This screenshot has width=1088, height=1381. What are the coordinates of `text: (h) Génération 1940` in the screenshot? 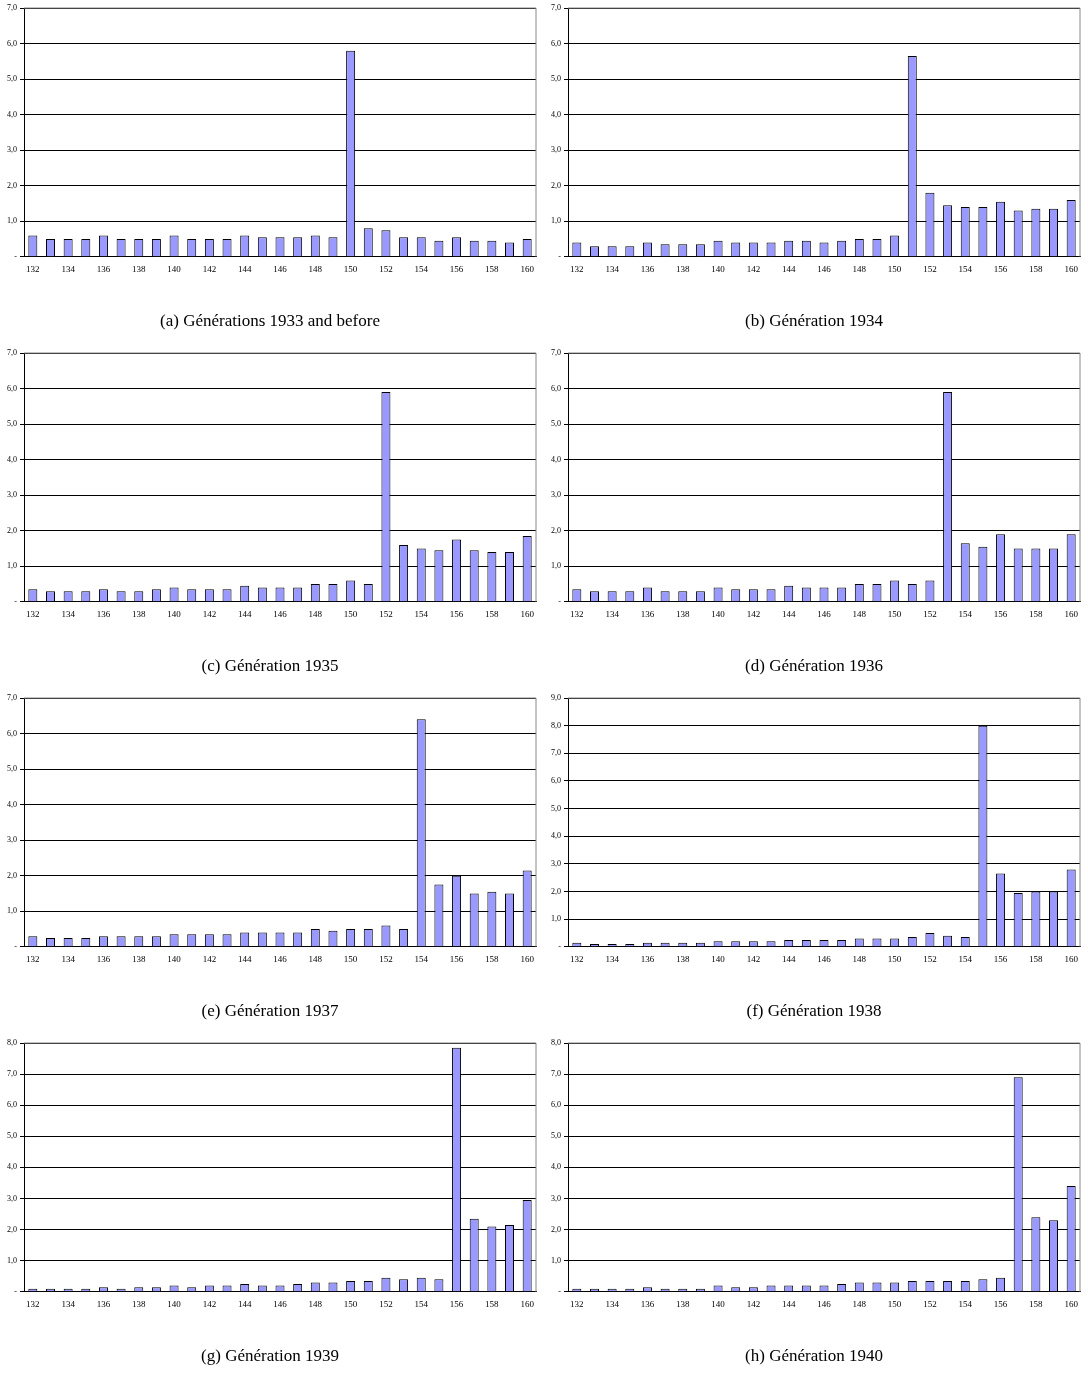 It's located at (814, 1356).